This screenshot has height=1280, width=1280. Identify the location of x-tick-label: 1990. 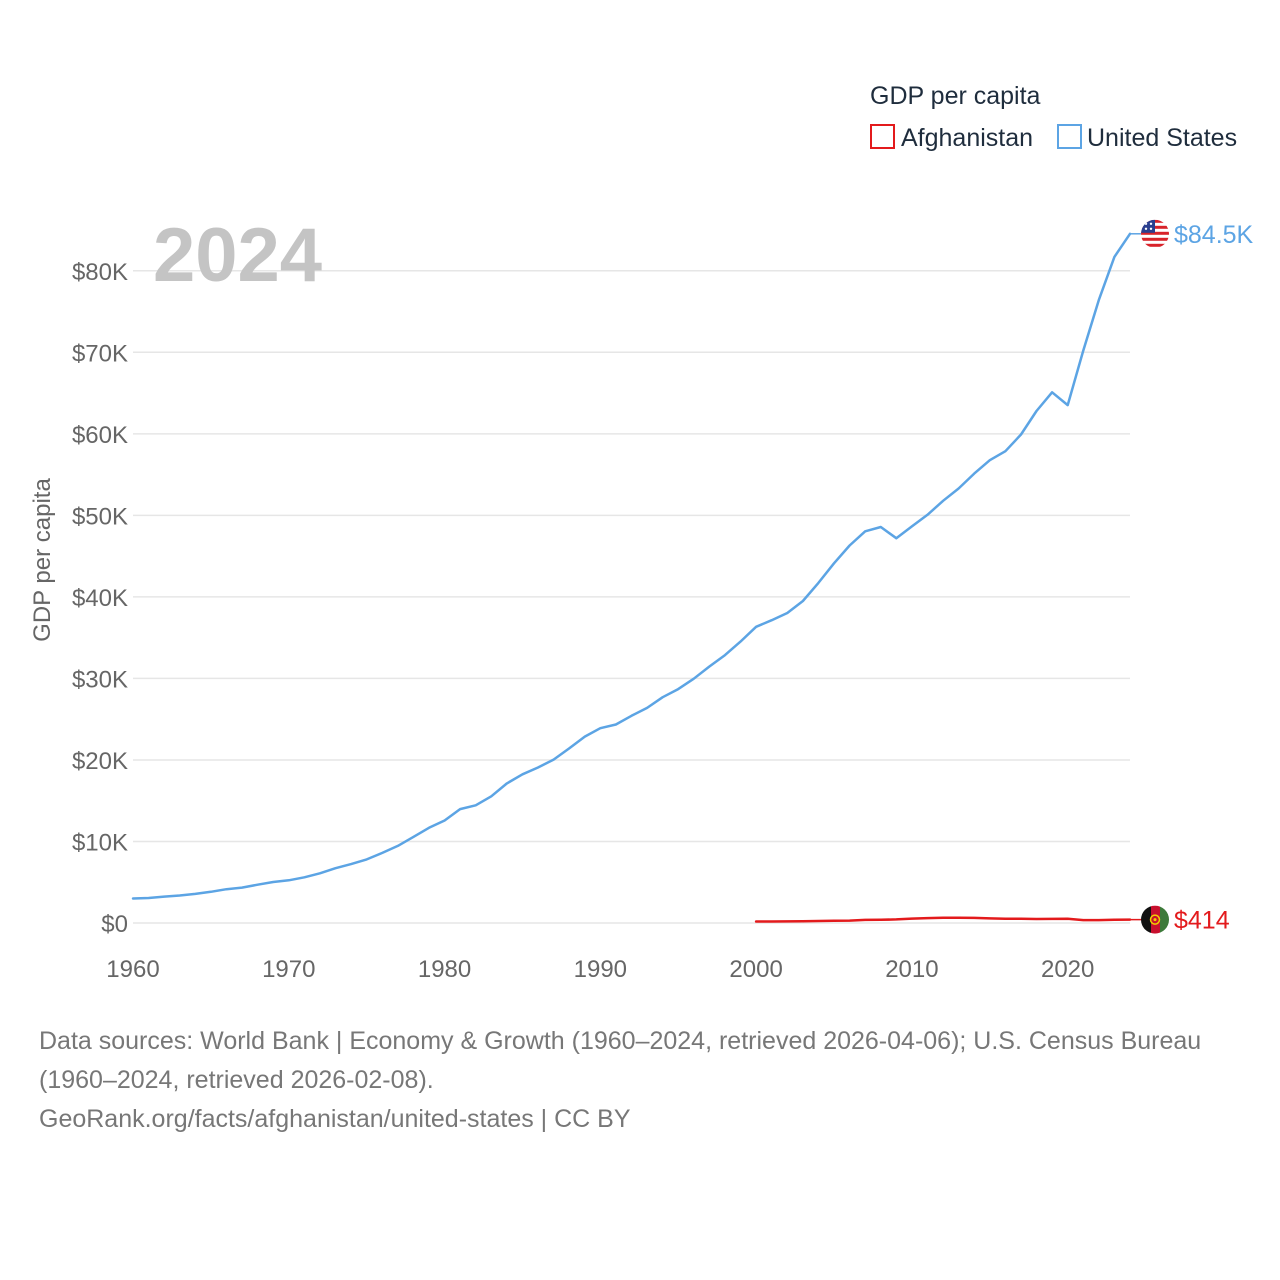
(600, 969).